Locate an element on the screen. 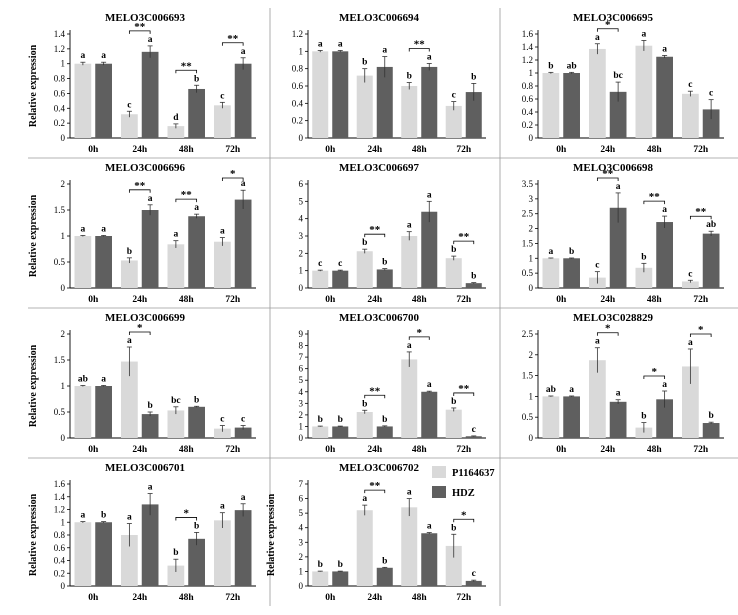 The image size is (738, 615). y-tick-label: 1.2 is located at coordinates (59, 49).